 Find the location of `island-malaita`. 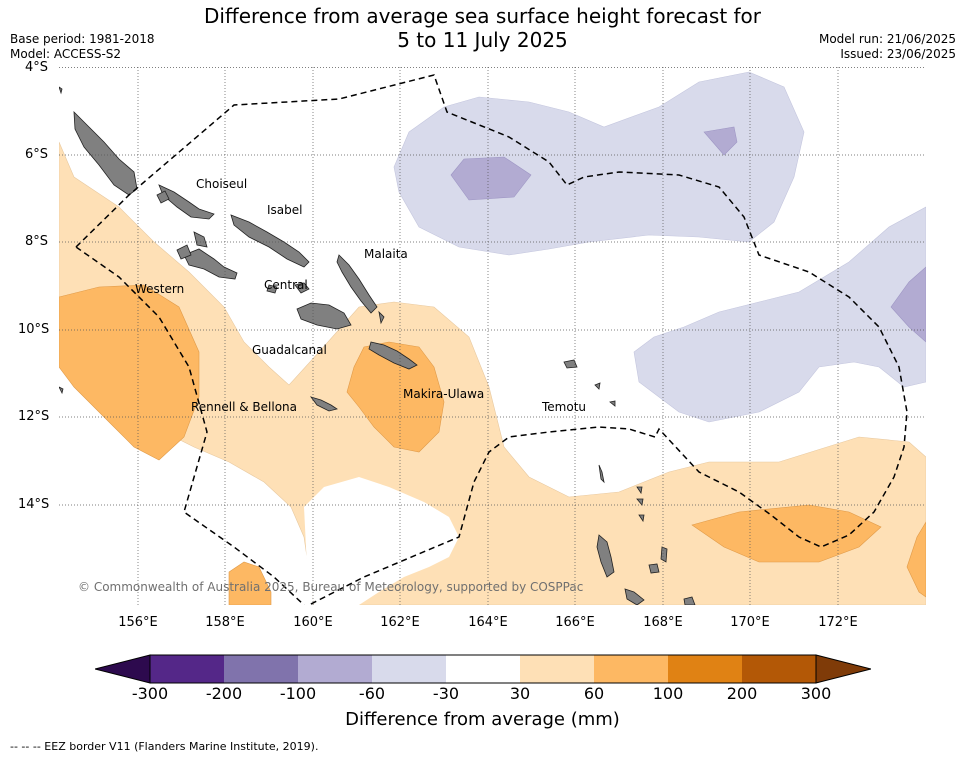

island-malaita is located at coordinates (357, 284).